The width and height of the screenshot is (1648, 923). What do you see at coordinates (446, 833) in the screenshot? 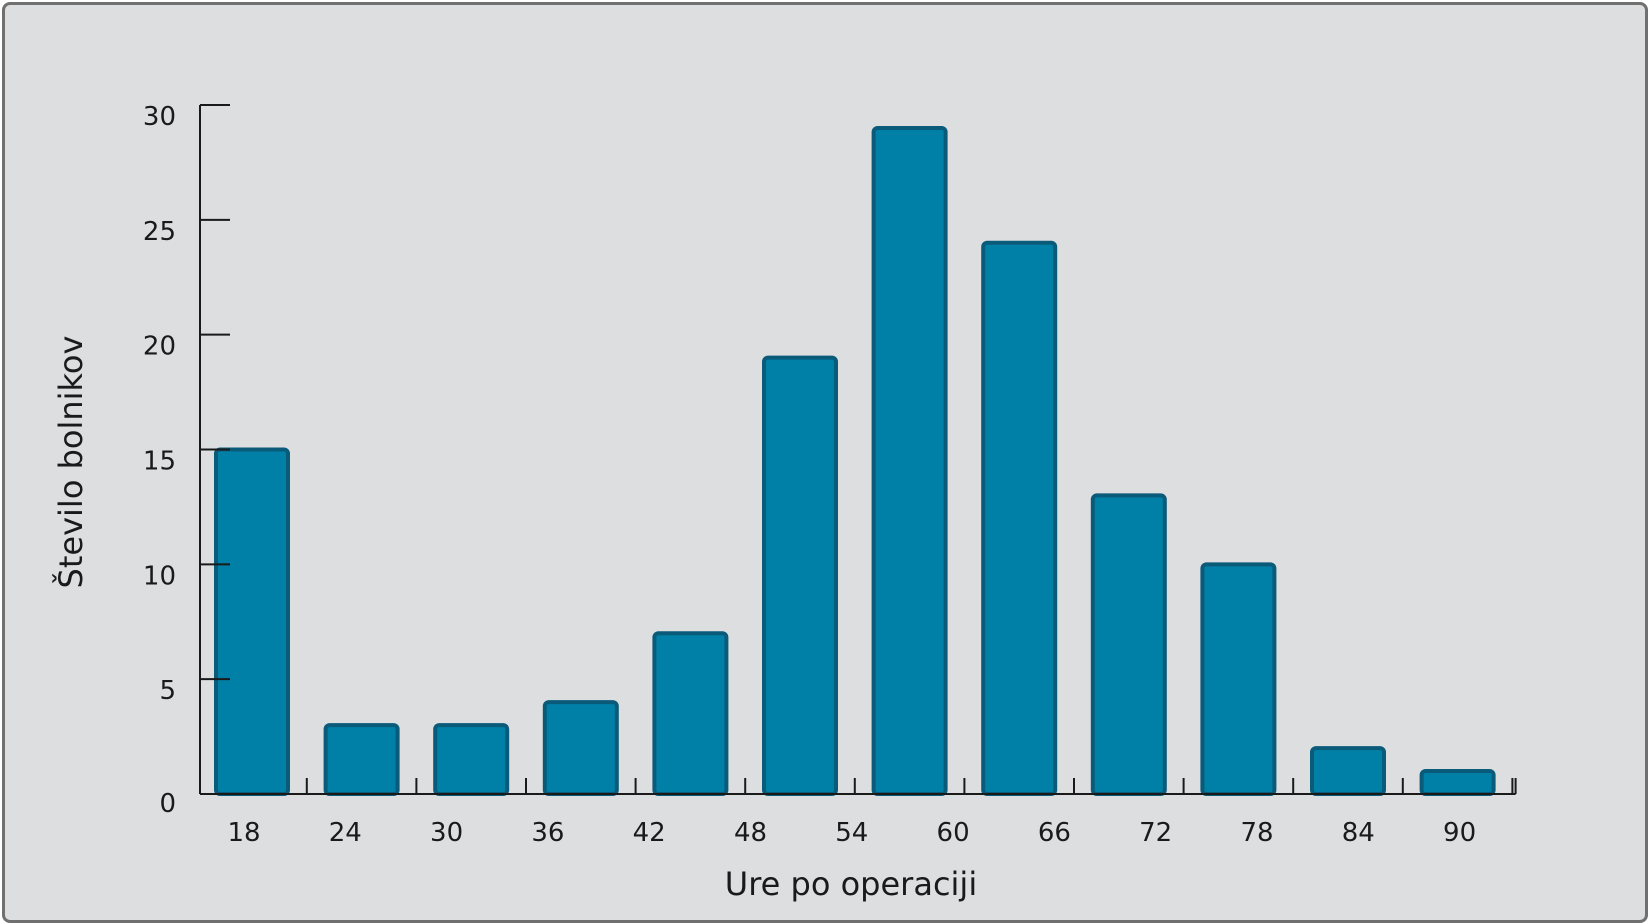
I see `x-tick-label-30: 30` at bounding box center [446, 833].